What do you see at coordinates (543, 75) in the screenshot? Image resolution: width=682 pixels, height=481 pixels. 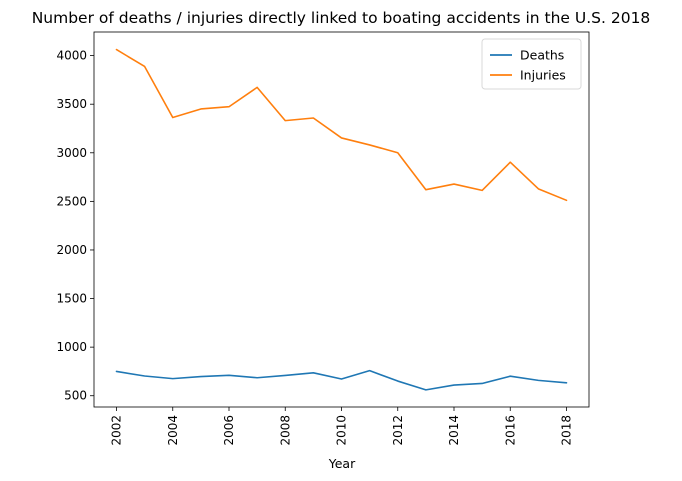 I see `legend-label-injuries: Injuries` at bounding box center [543, 75].